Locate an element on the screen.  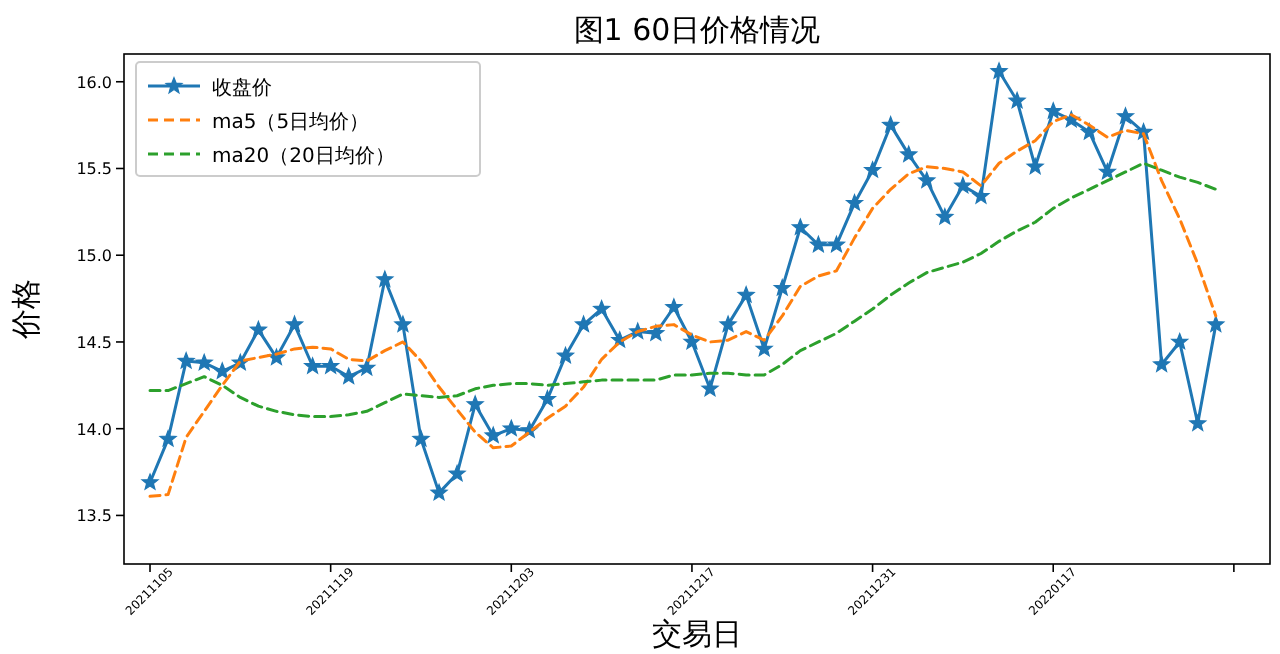
legend-label: ma5（5日均价） is located at coordinates (291, 122).